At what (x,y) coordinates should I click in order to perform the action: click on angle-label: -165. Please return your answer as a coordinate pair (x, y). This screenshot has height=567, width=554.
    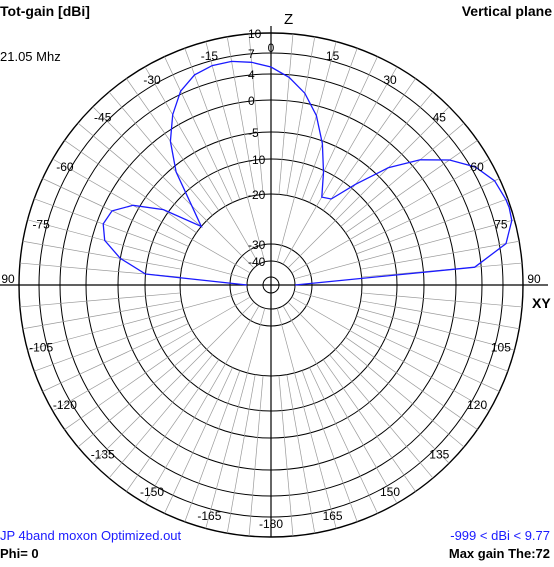
    Looking at the image, I should click on (209, 516).